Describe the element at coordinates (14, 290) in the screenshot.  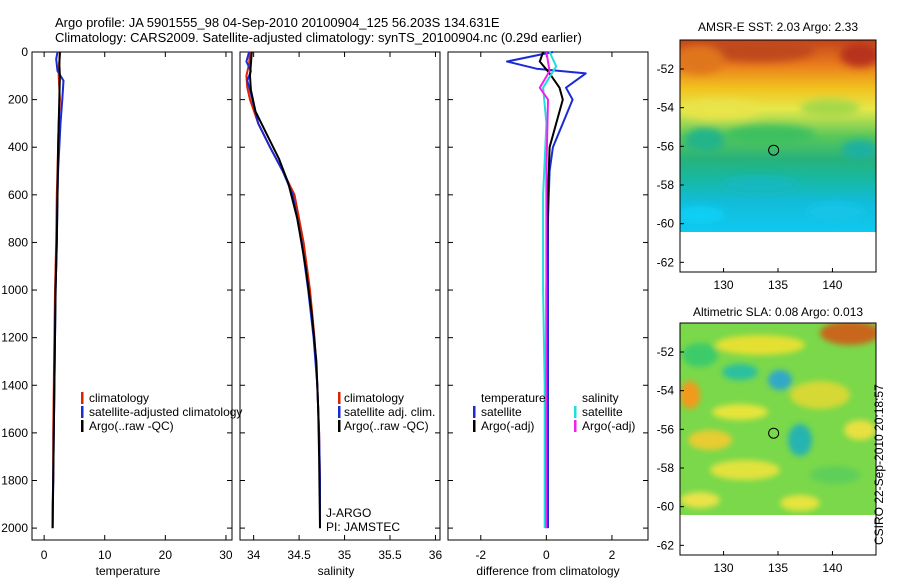
I see `y-tick-label: 1000` at that location.